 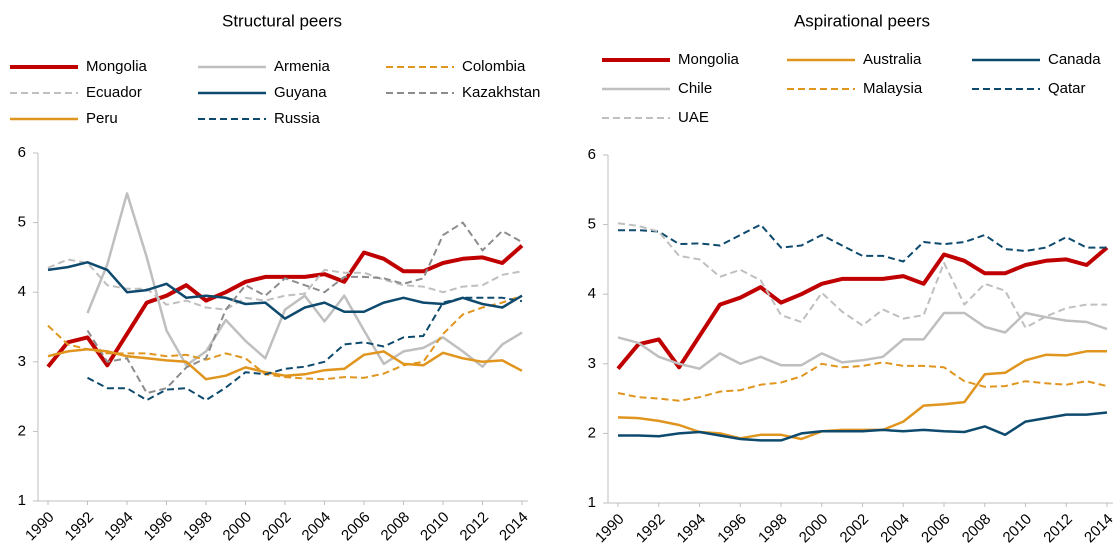 What do you see at coordinates (297, 118) in the screenshot?
I see `legend-label: Russia` at bounding box center [297, 118].